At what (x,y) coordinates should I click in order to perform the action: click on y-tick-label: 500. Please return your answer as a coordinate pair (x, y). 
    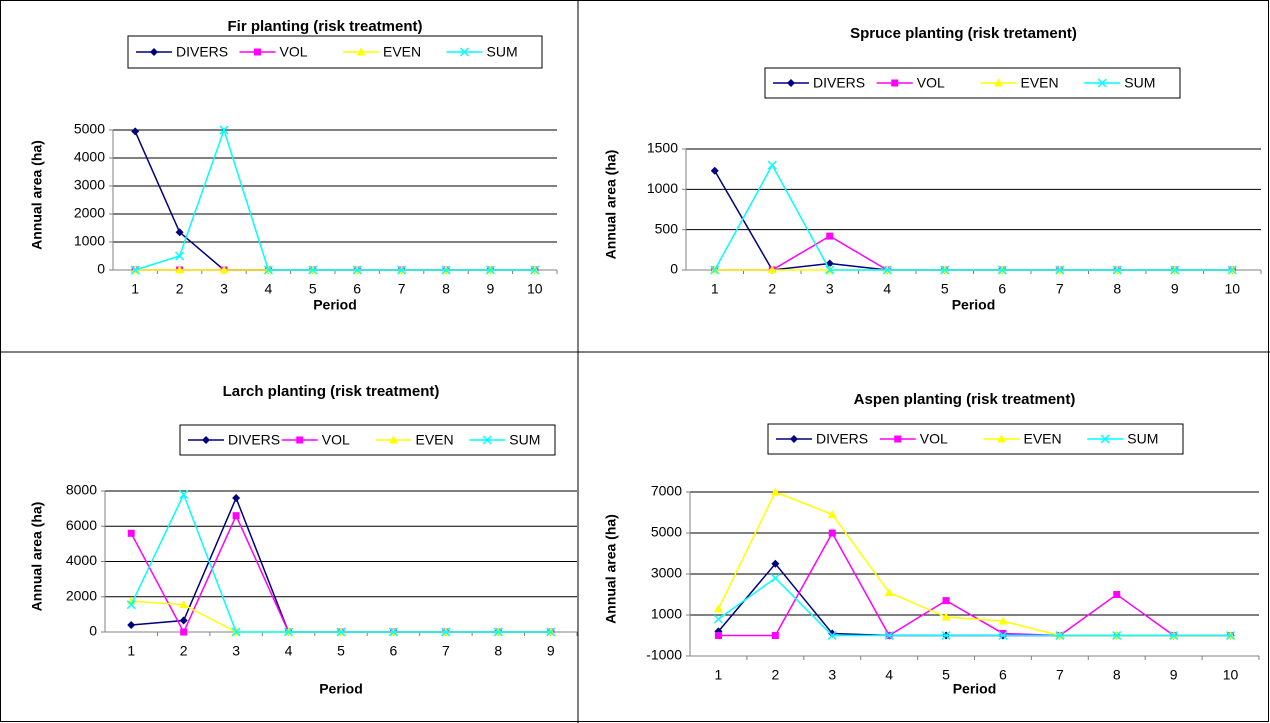
    Looking at the image, I should click on (667, 228).